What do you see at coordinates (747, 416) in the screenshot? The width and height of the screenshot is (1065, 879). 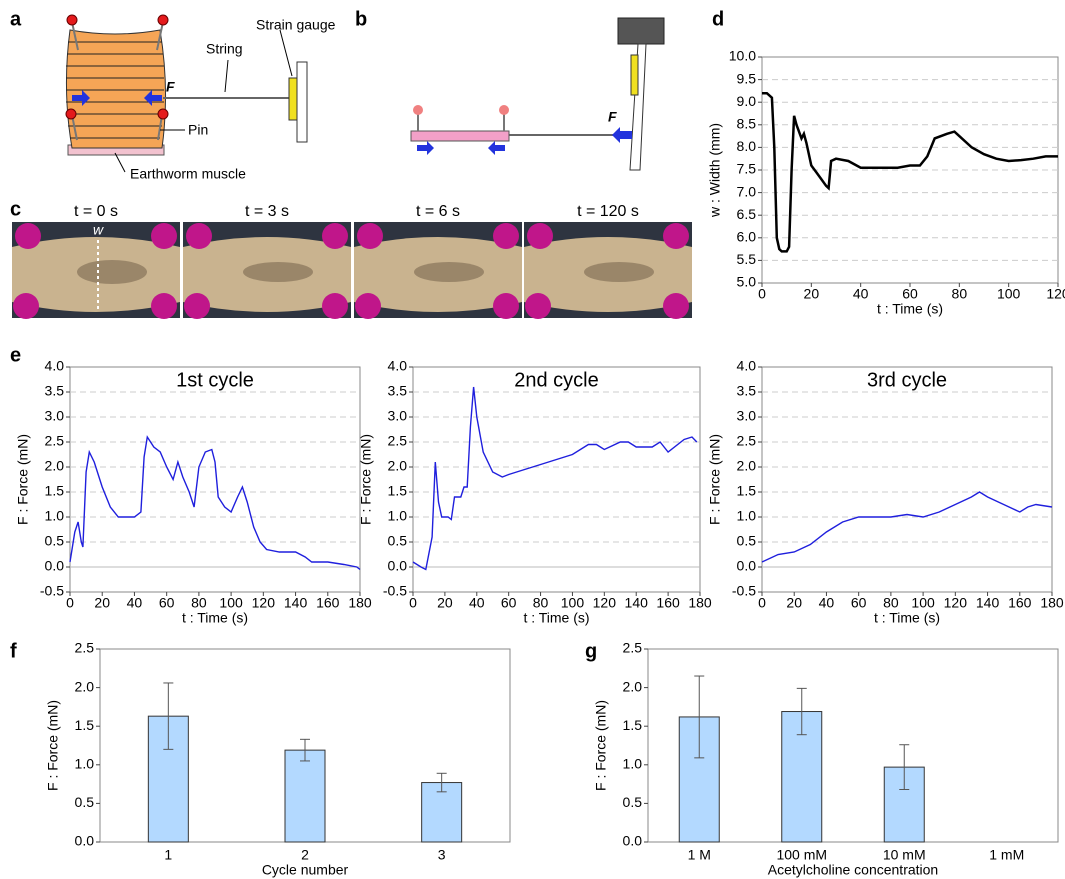 I see `y-tick-label: 3.0` at bounding box center [747, 416].